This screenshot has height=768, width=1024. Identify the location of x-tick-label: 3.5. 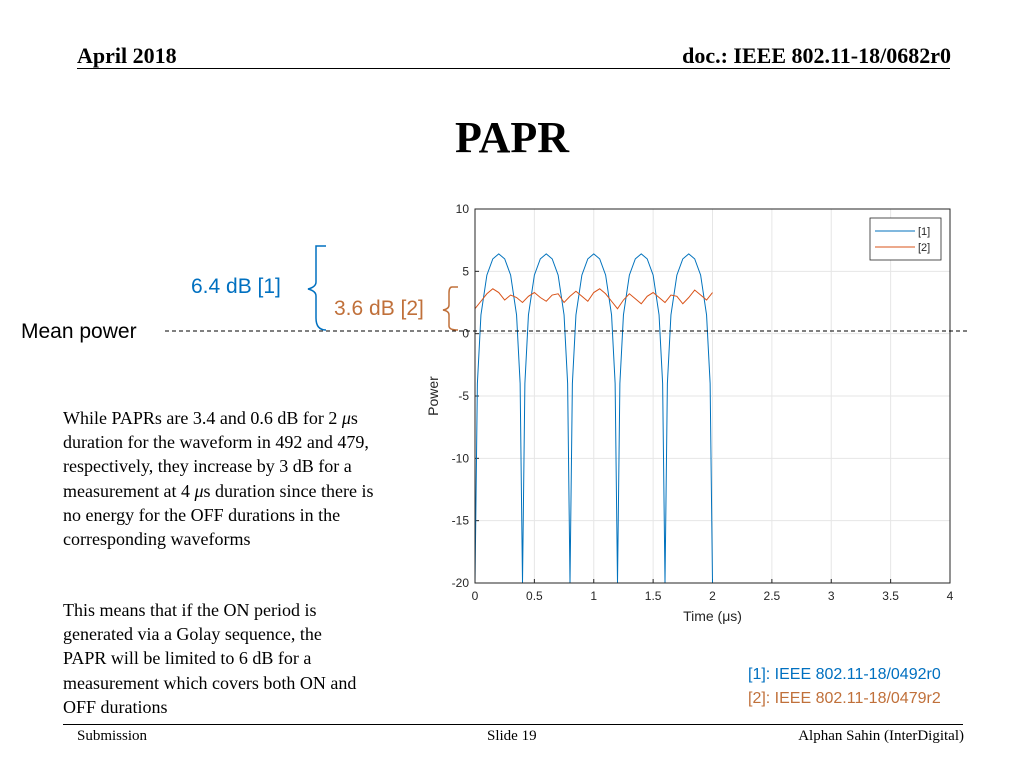
(890, 596).